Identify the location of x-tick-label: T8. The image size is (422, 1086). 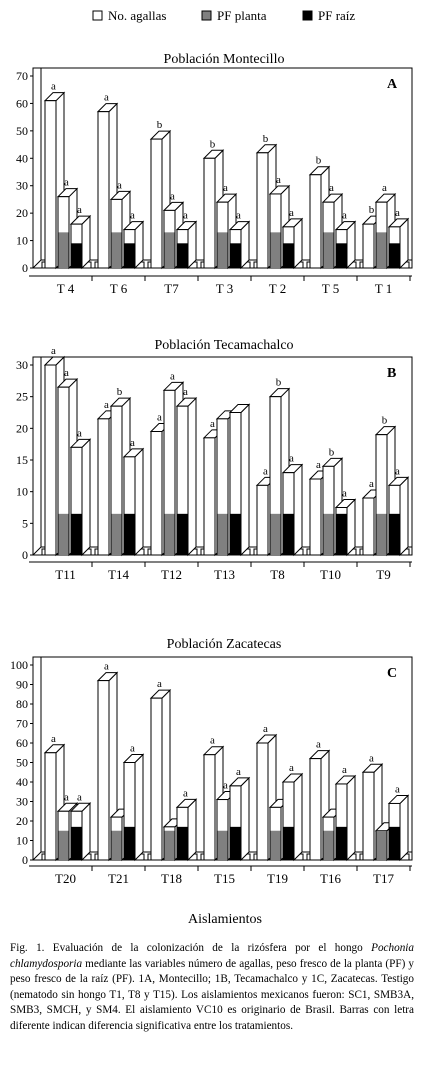
(277, 574).